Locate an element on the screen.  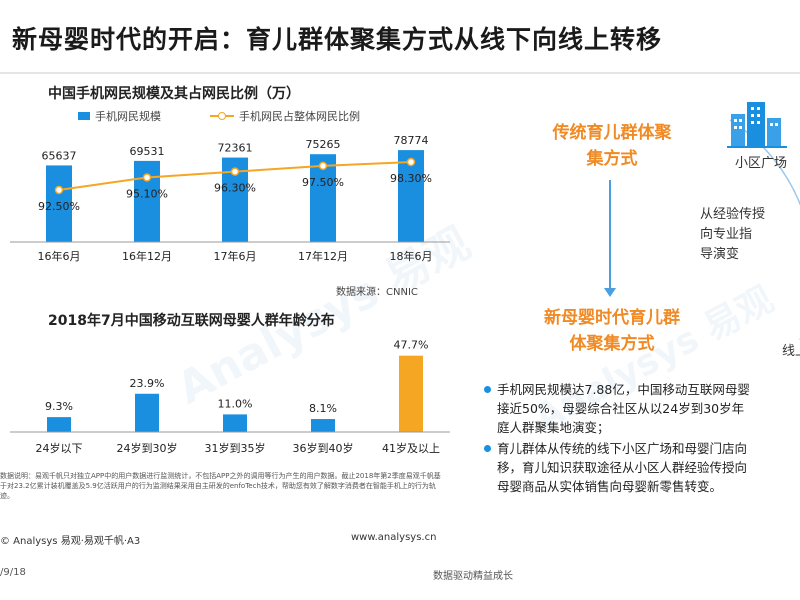
transfer-text-line: 导演变 is located at coordinates (720, 254).